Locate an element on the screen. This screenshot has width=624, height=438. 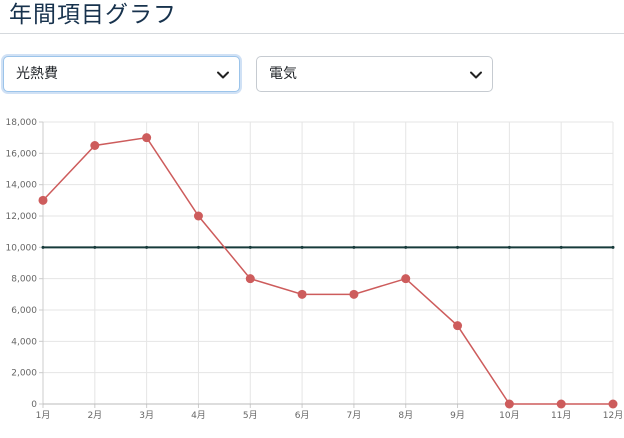
x-tick-label: 11月 is located at coordinates (561, 415).